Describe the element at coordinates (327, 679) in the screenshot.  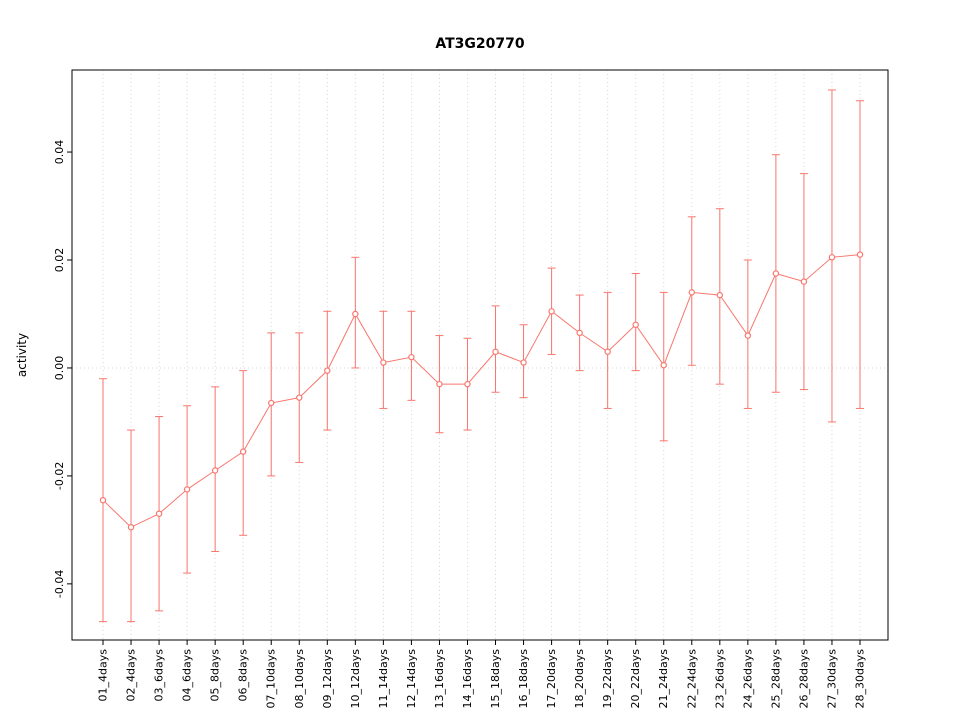
I see `x-tick-label: 09_12days` at that location.